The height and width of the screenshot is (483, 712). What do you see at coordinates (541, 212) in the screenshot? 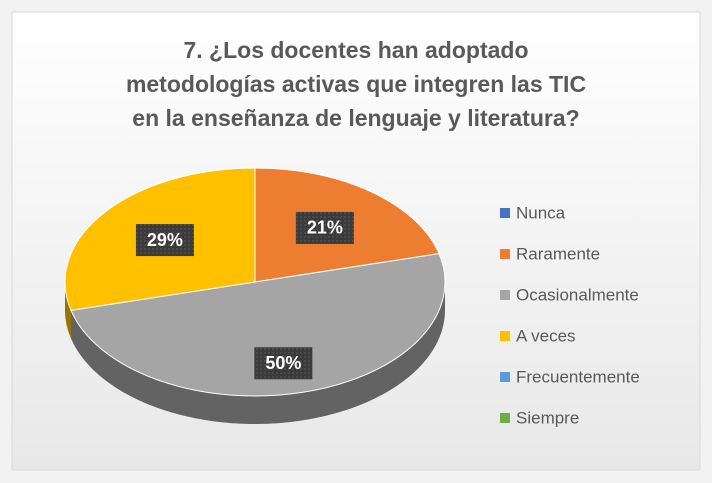
I see `legend-label: Nunca` at bounding box center [541, 212].